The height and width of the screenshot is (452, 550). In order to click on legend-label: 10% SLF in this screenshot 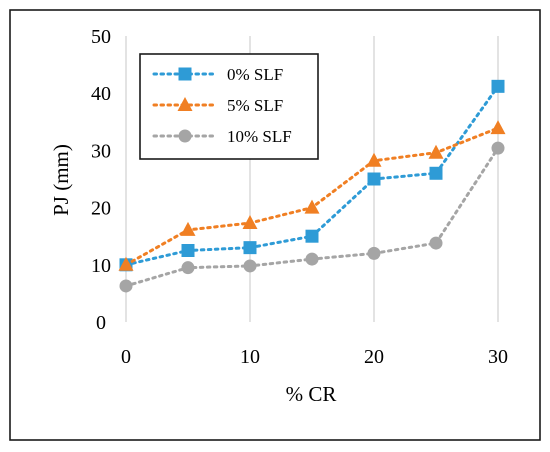, I will do `click(259, 136)`.